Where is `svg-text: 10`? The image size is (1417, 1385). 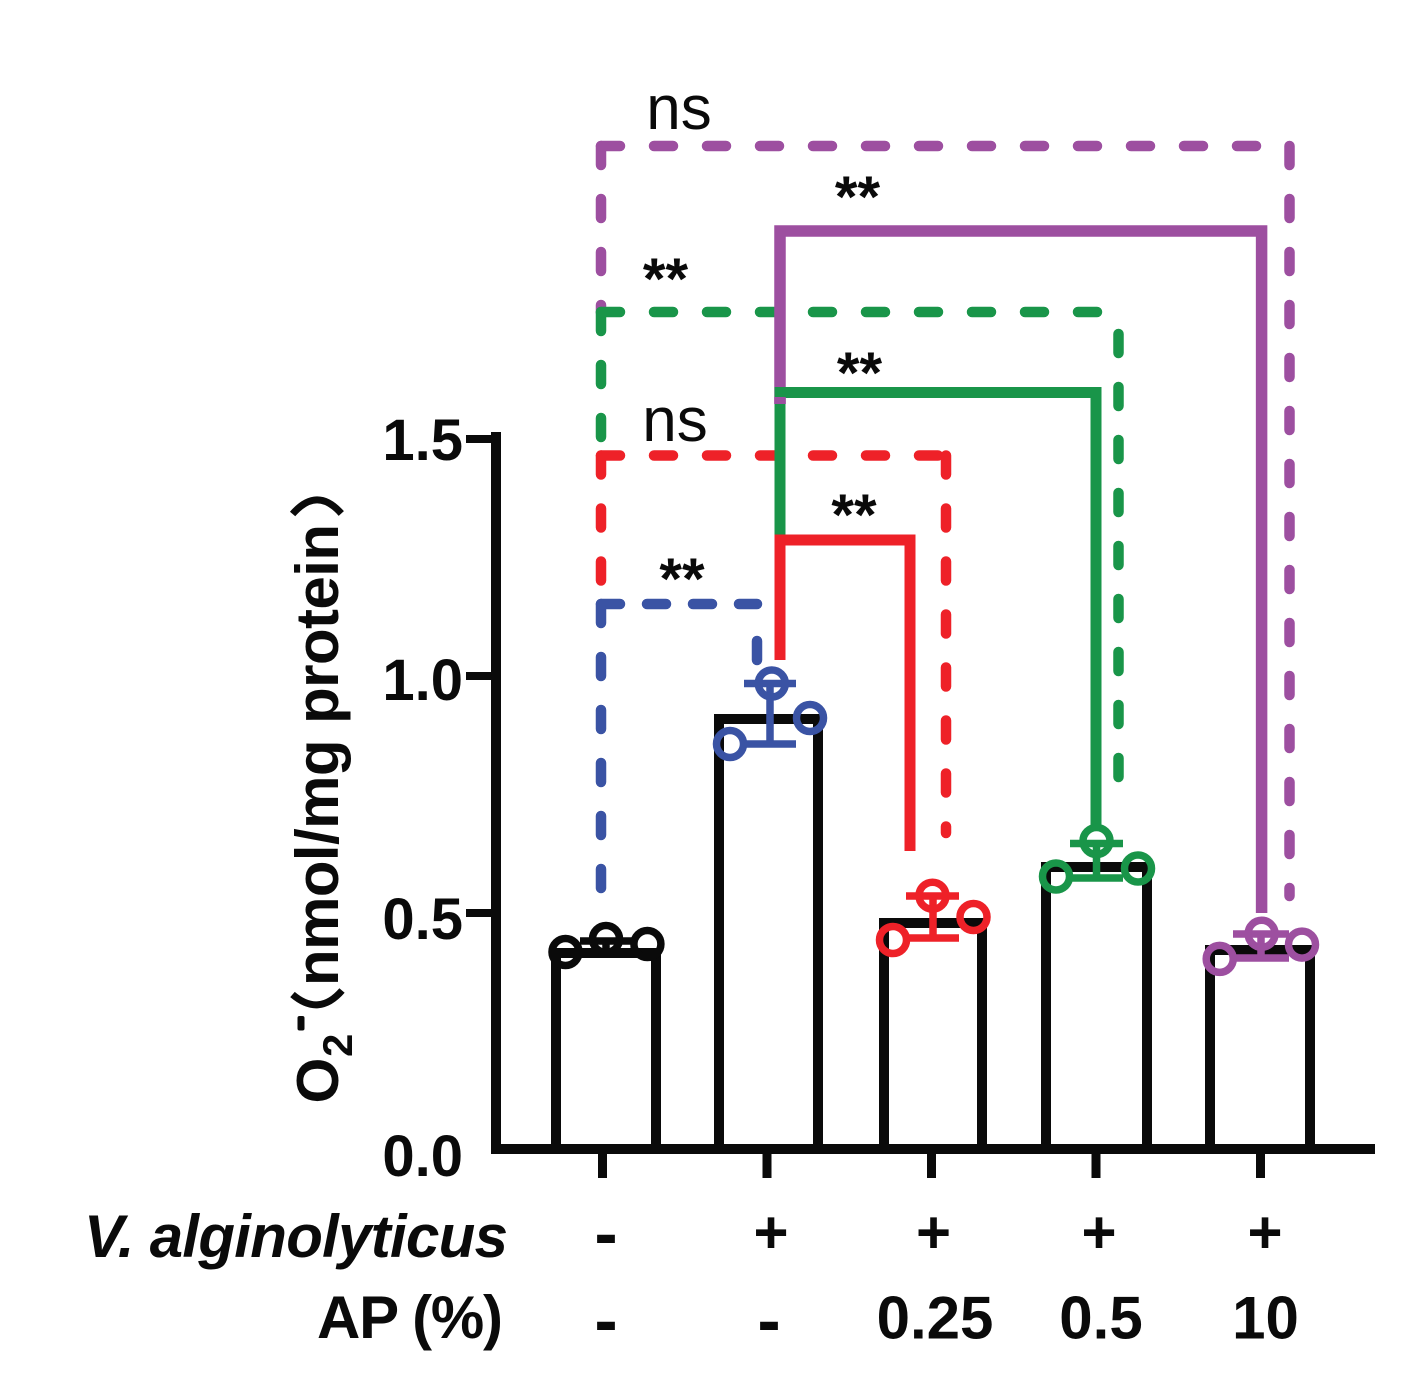
svg-text: 10 is located at coordinates (1265, 1318).